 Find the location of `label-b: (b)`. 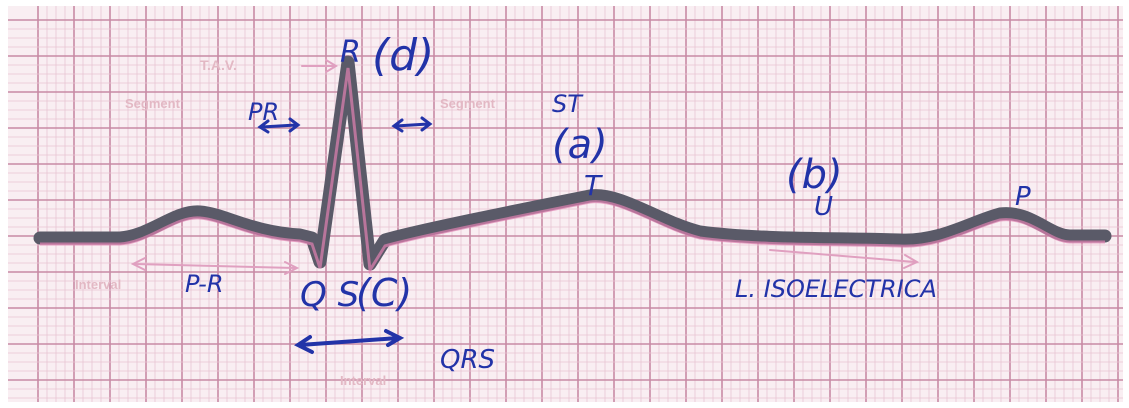

label-b: (b) is located at coordinates (814, 175).